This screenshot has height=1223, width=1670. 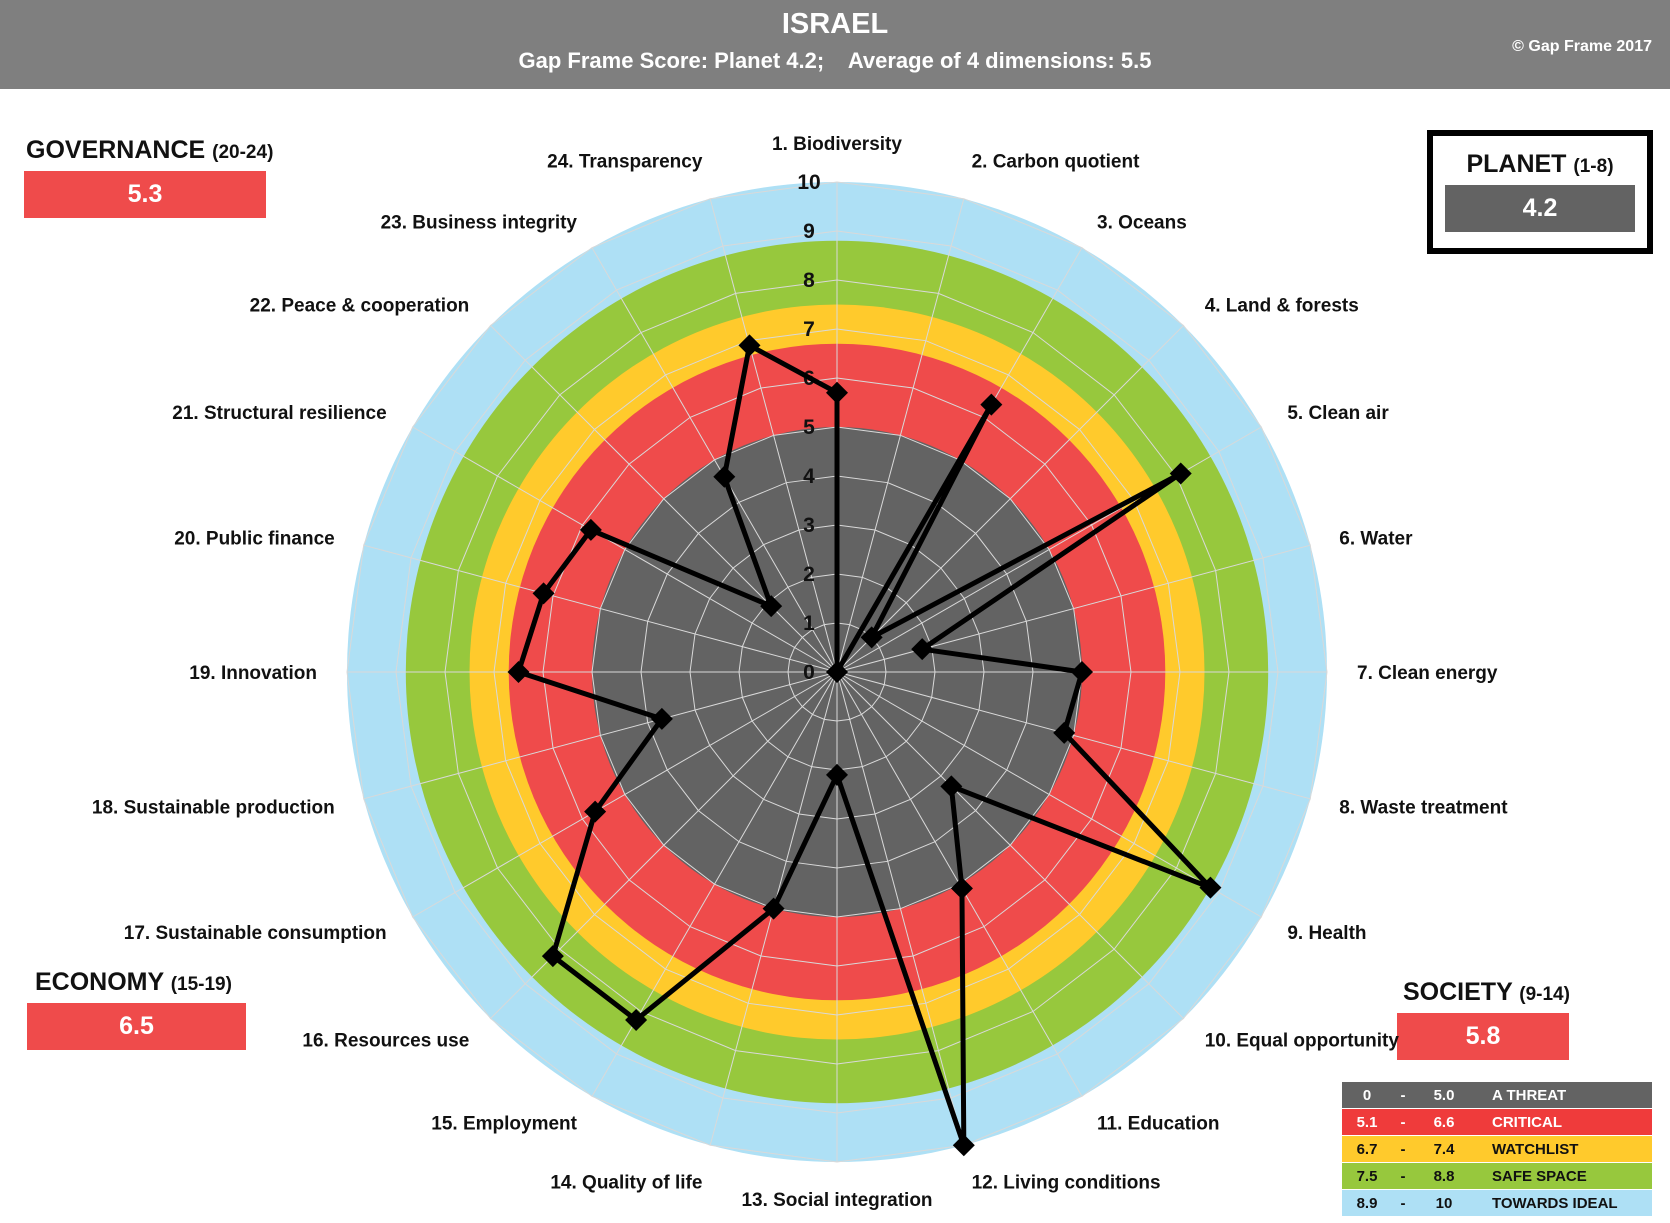 What do you see at coordinates (254, 538) in the screenshot?
I see `category-label: 20. Public finance` at bounding box center [254, 538].